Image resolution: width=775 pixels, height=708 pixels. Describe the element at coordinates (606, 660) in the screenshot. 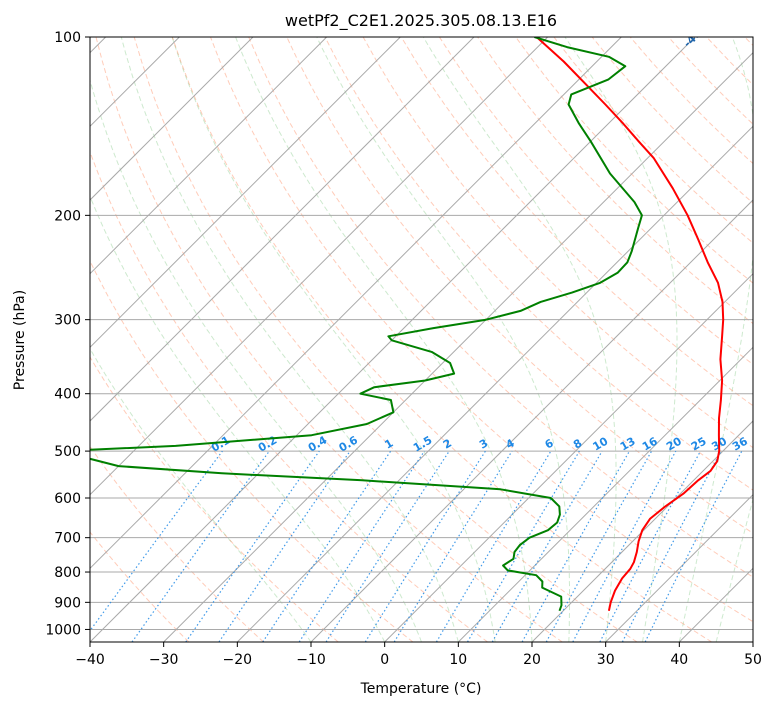

I see `x-tick-label: 30` at that location.